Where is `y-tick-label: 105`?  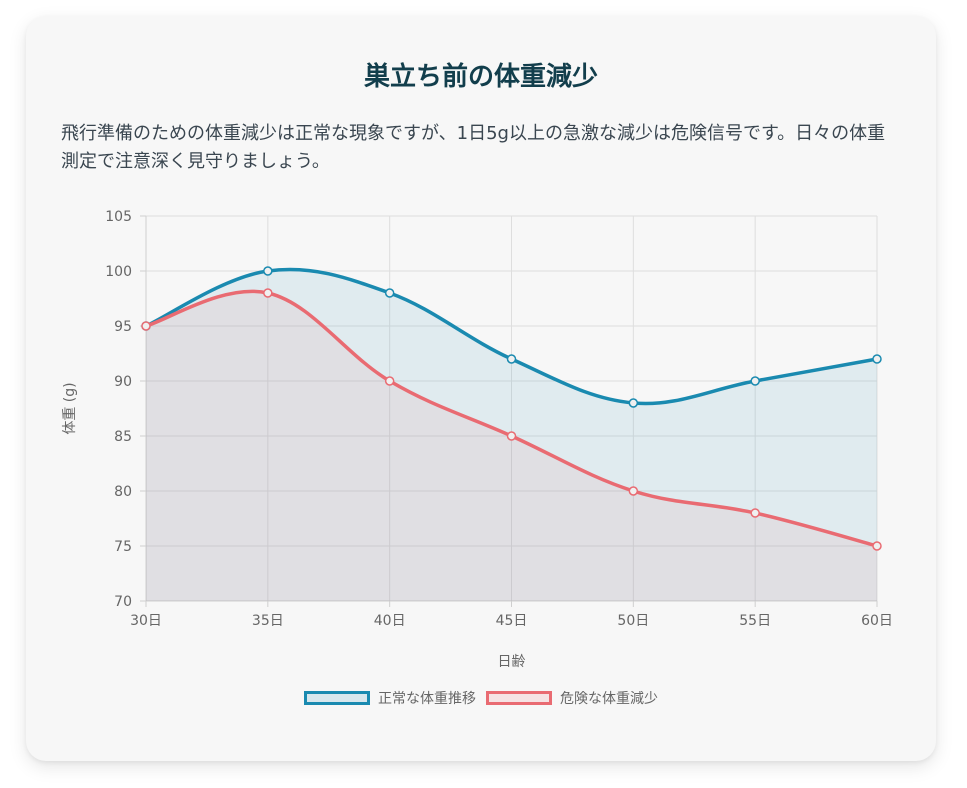
y-tick-label: 105 is located at coordinates (118, 217).